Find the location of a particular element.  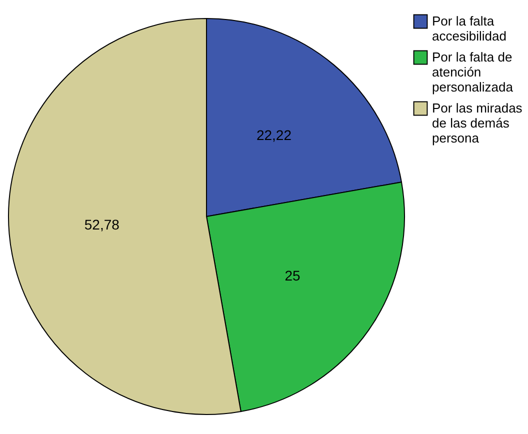

data-label: 52,78 is located at coordinates (102, 224).